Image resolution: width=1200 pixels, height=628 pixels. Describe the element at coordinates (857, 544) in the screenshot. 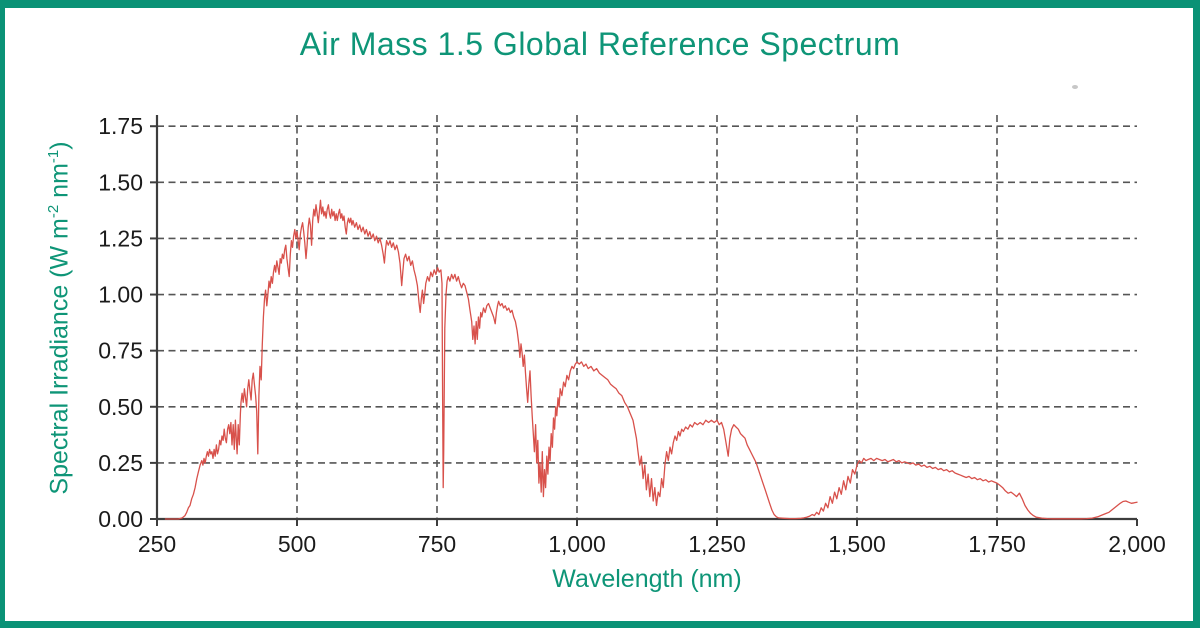

I see `x-tick-label: 1,500` at that location.